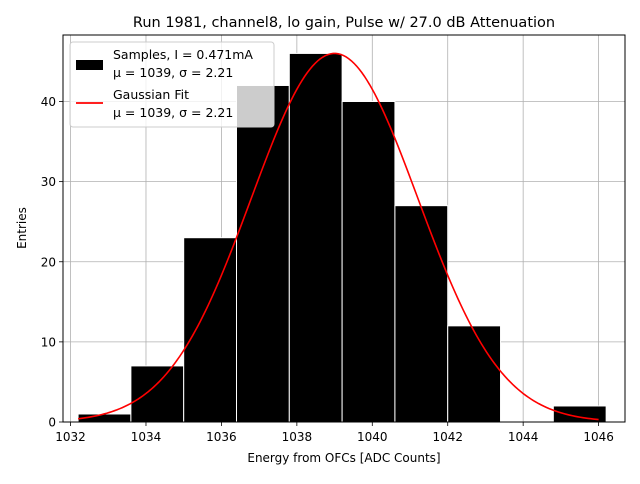  I want to click on y-tick-label: 30, so click(48, 182).